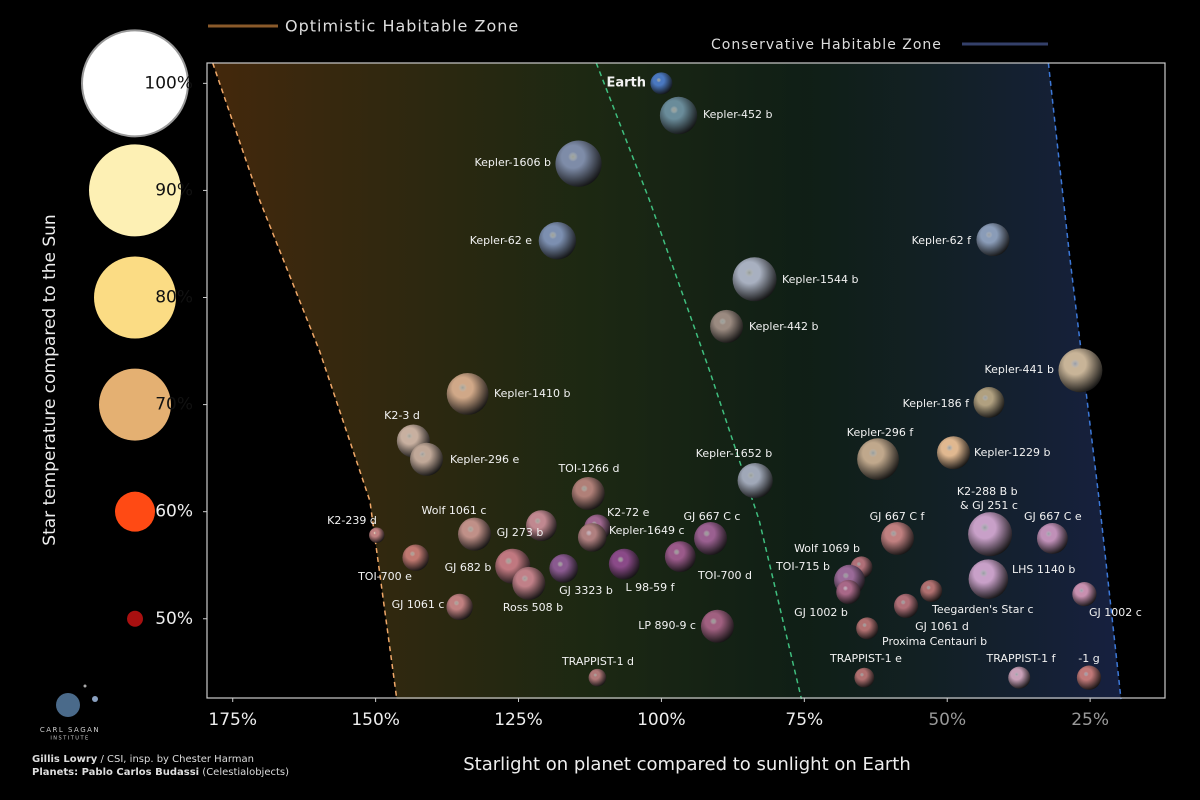 The width and height of the screenshot is (1200, 800). I want to click on y-tick-label: 90%, so click(174, 190).